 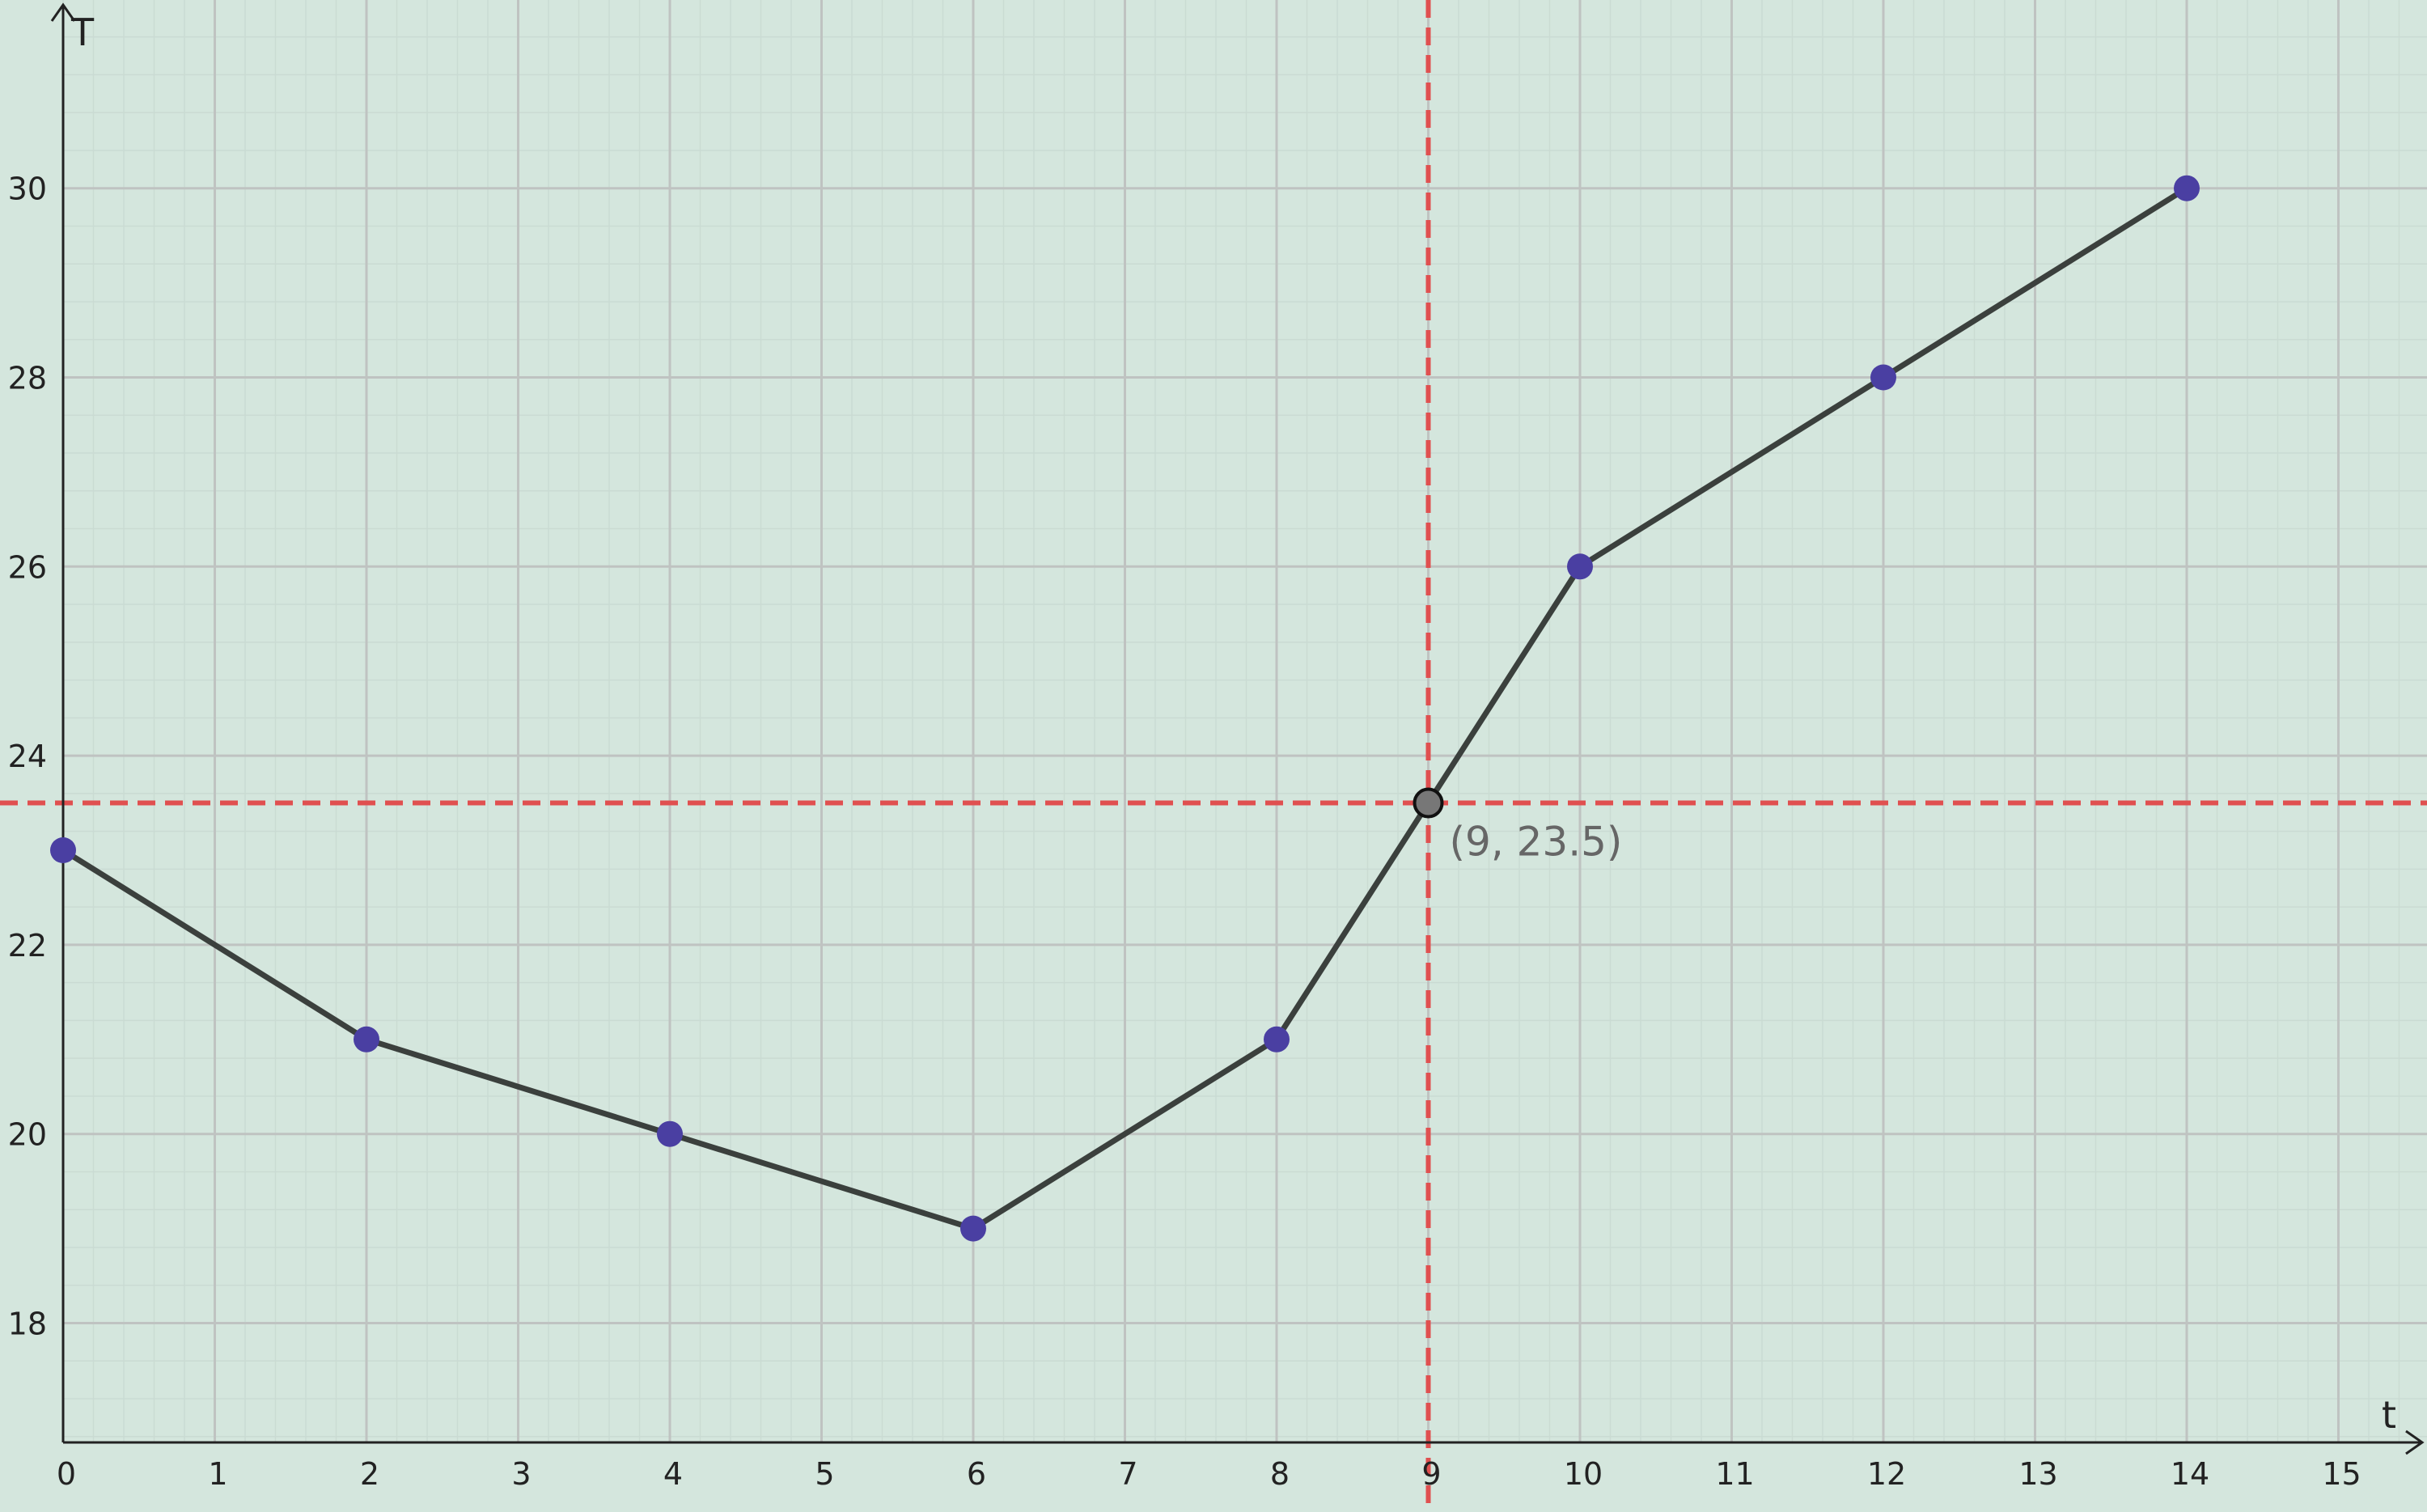 I want to click on x-tick-label: 3, so click(x=521, y=1474).